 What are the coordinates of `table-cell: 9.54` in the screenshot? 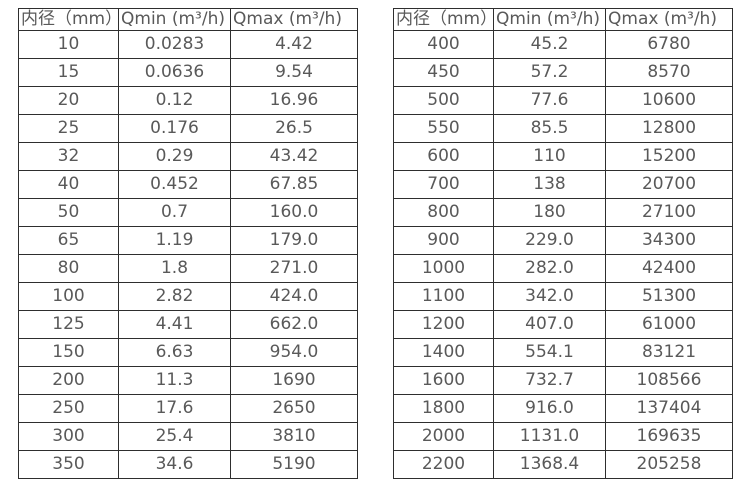 It's located at (294, 72).